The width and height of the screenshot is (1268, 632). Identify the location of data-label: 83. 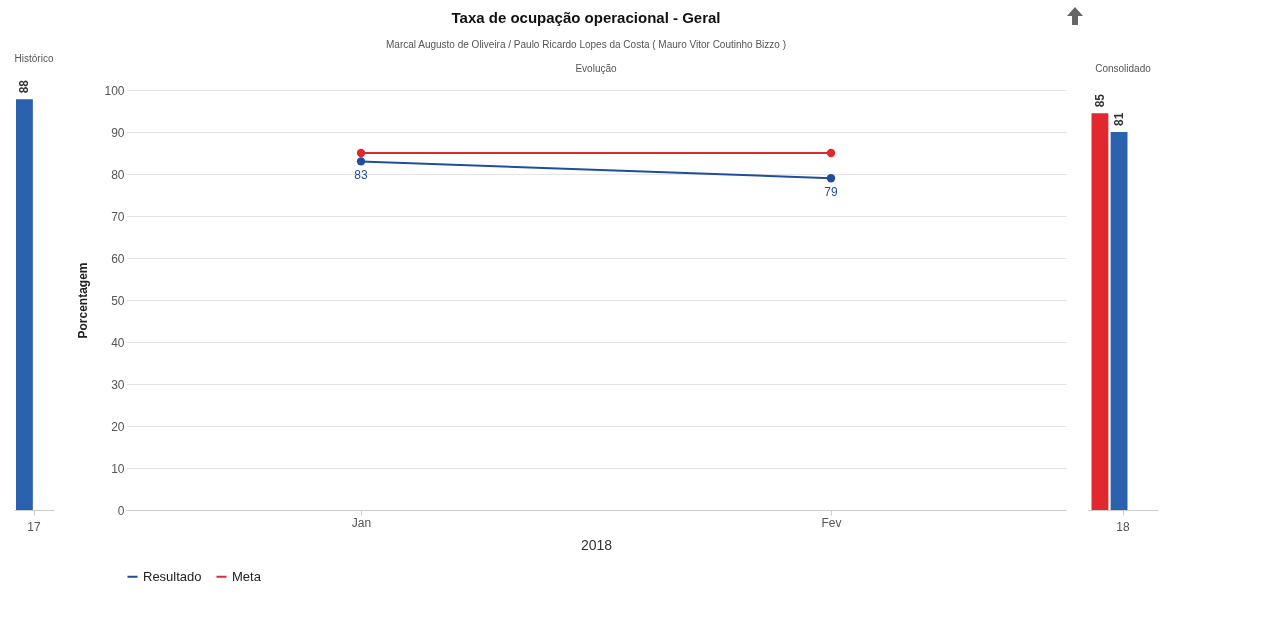
(361, 175).